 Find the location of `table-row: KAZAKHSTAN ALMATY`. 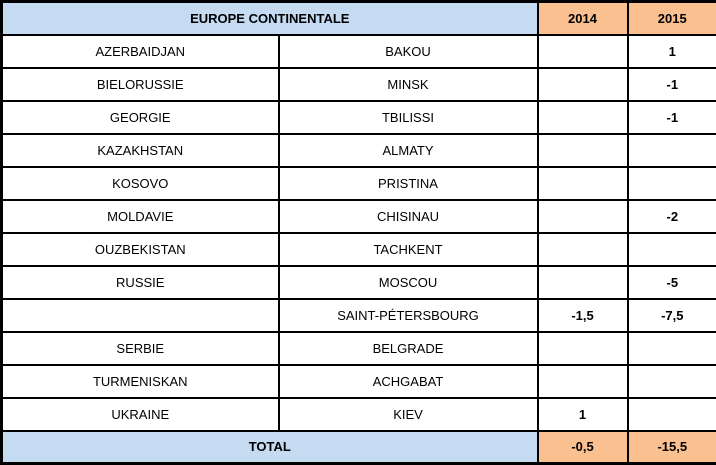

table-row: KAZAKHSTAN ALMATY is located at coordinates (359, 150).